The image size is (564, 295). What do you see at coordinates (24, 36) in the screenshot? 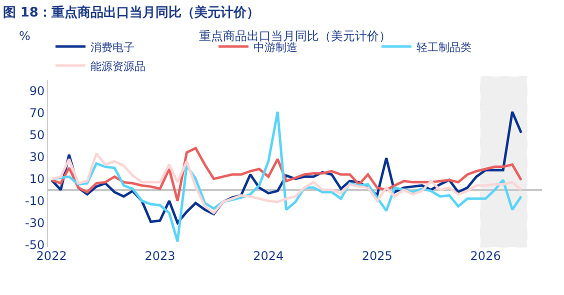
I see `y-axis-title: %` at bounding box center [24, 36].